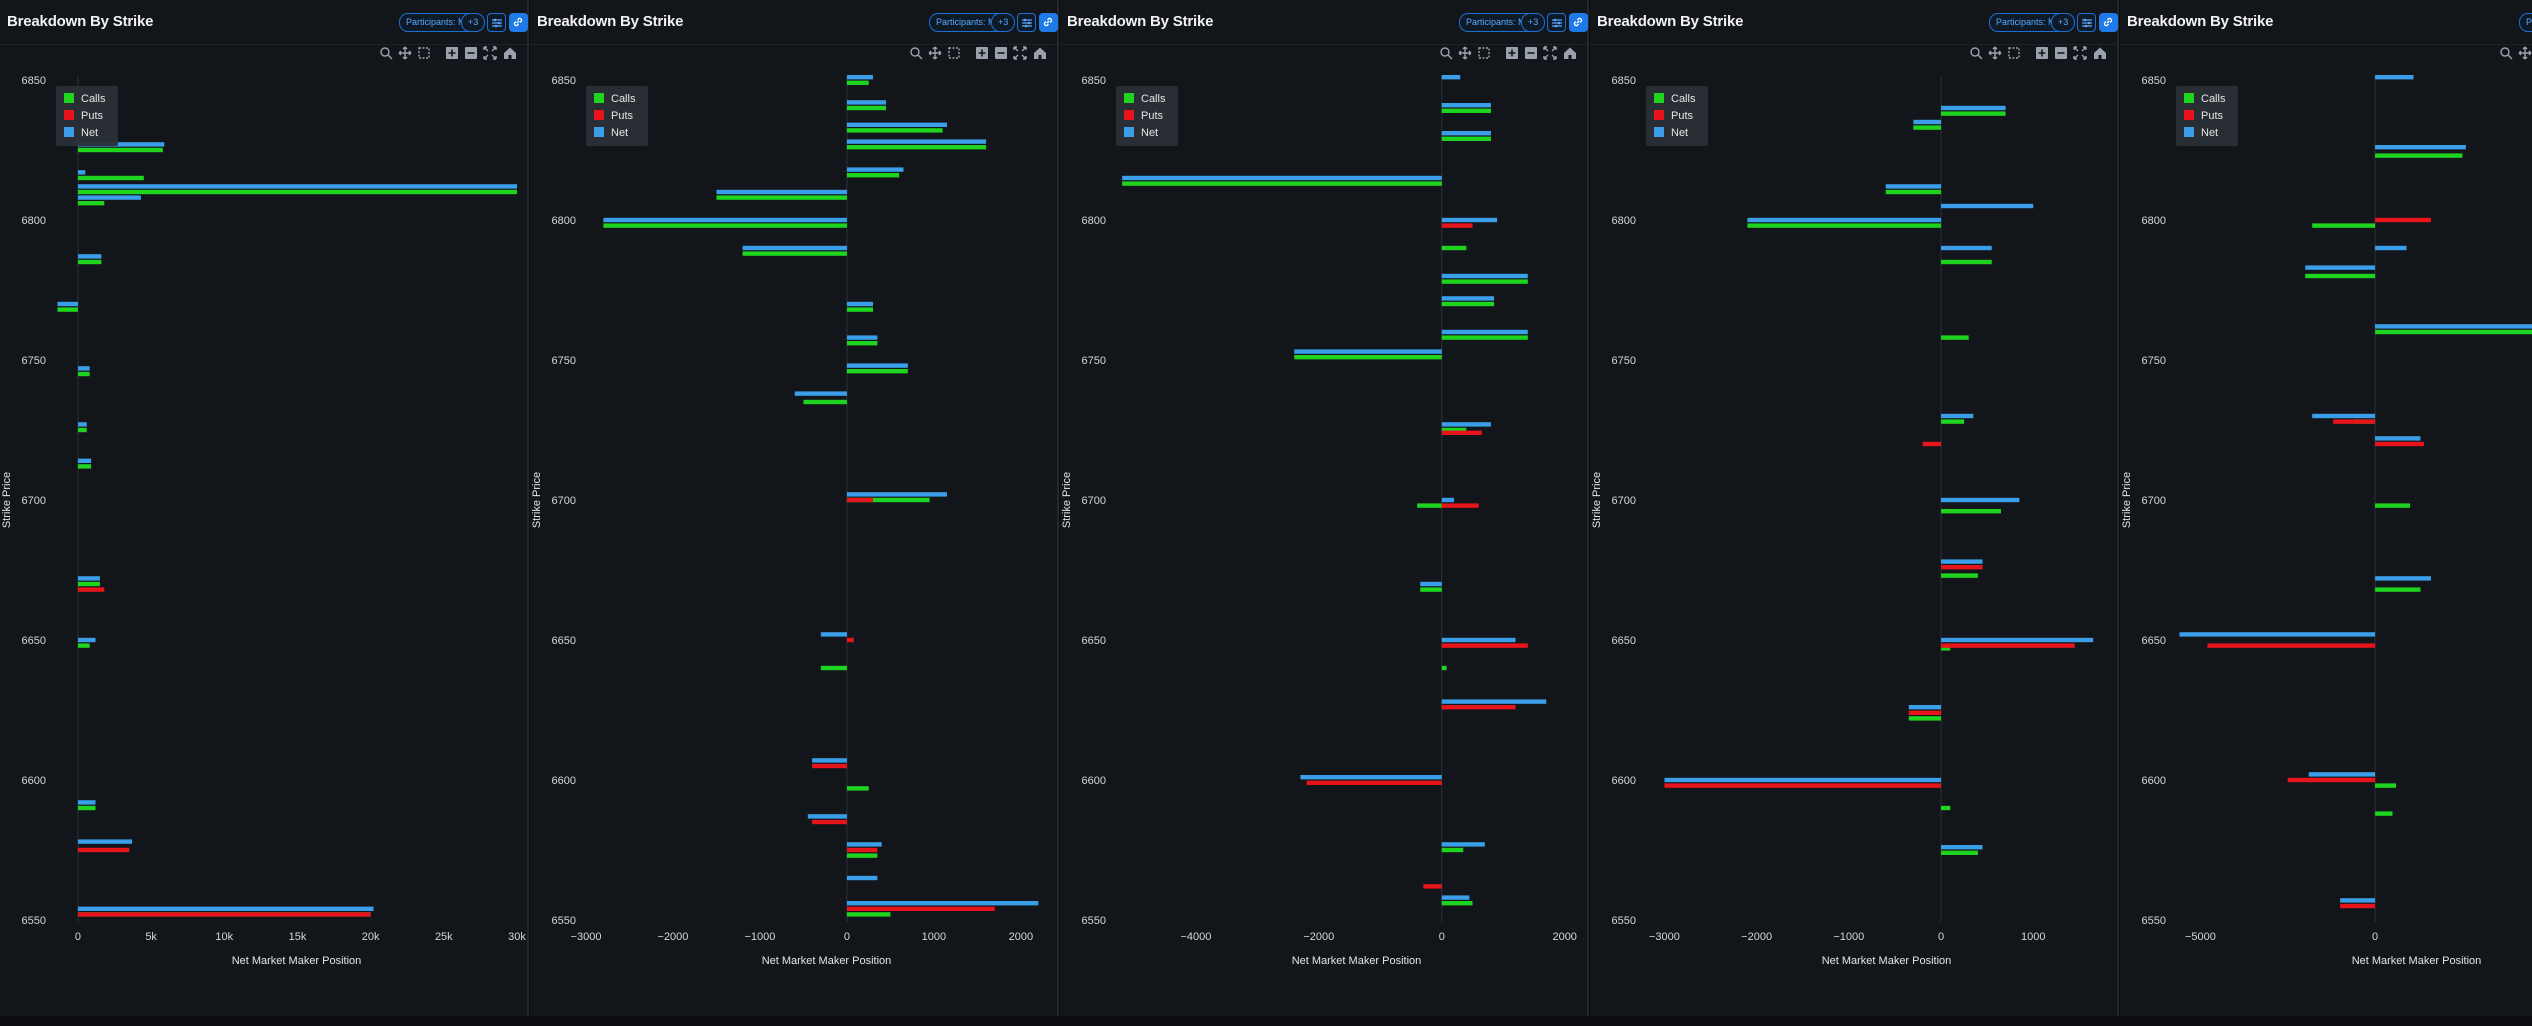 The height and width of the screenshot is (1026, 2532). What do you see at coordinates (2525, 22) in the screenshot?
I see `participants-filter-pill: Participants: MM` at bounding box center [2525, 22].